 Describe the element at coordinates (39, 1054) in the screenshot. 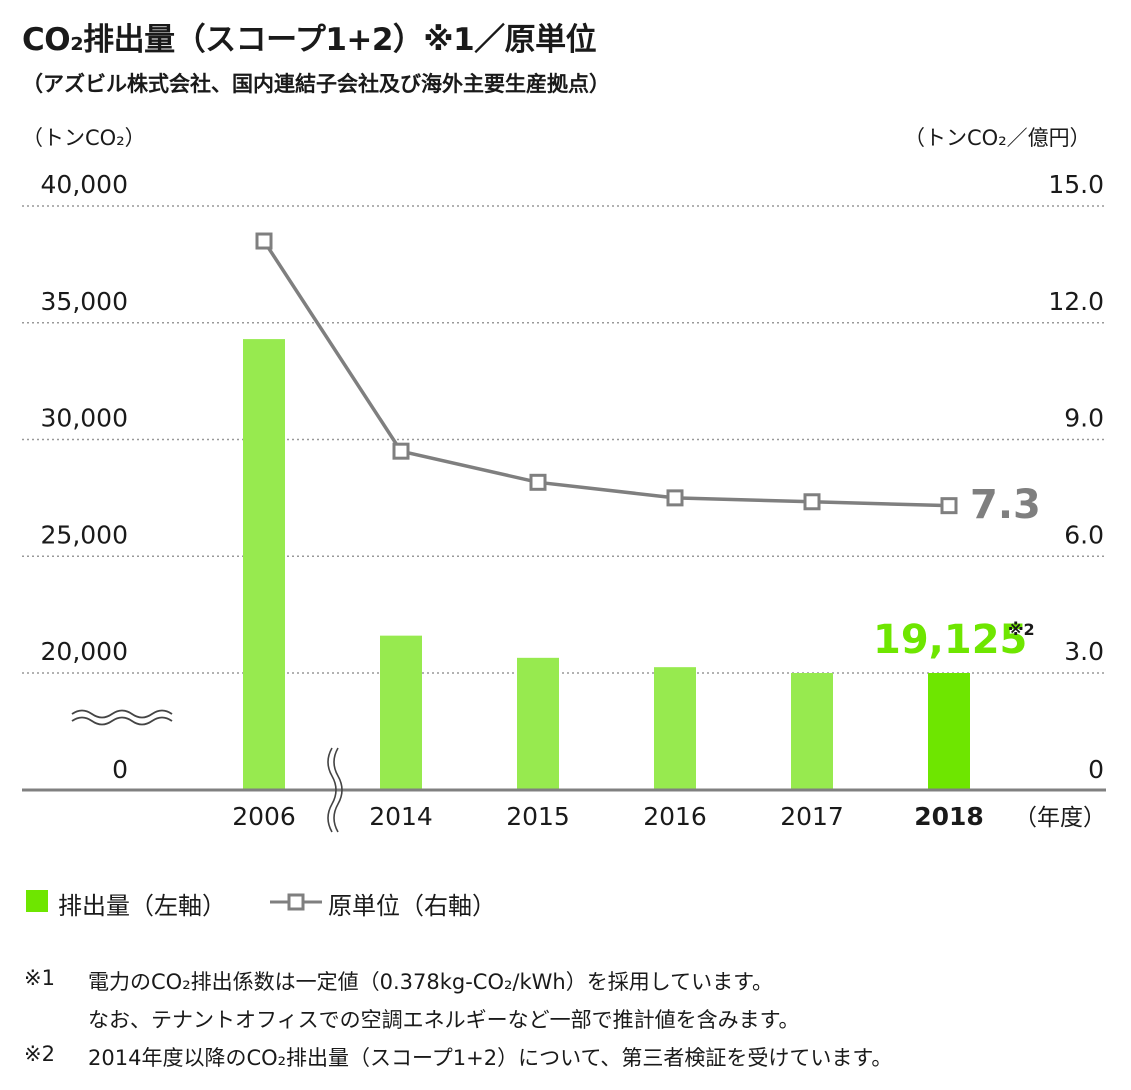

I see `note-2-mark: ※2` at that location.